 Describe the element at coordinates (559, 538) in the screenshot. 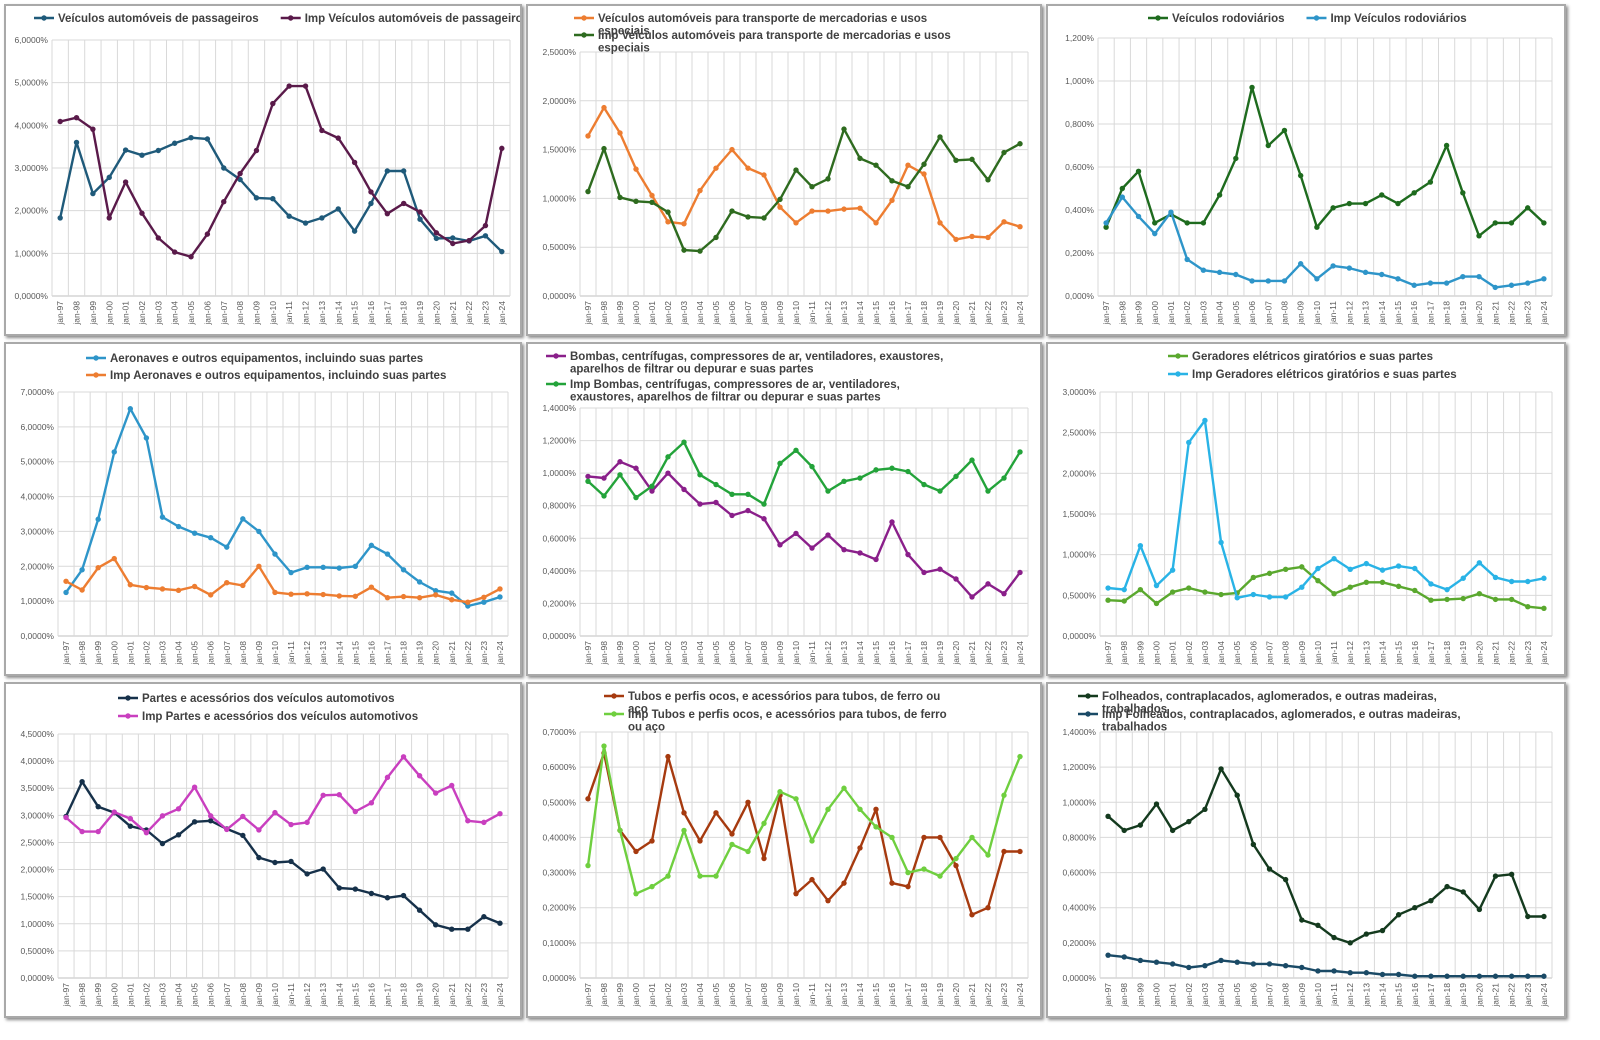

I see `y-tick-label: 0,6000%` at that location.